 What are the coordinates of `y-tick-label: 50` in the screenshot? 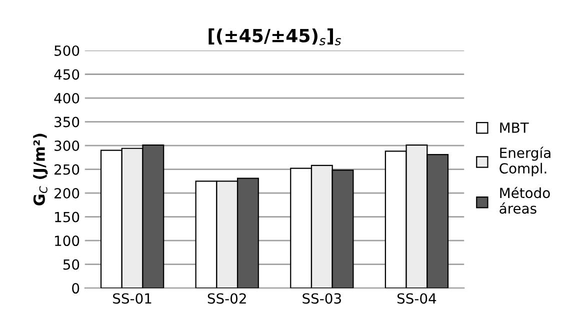 It's located at (71, 264).